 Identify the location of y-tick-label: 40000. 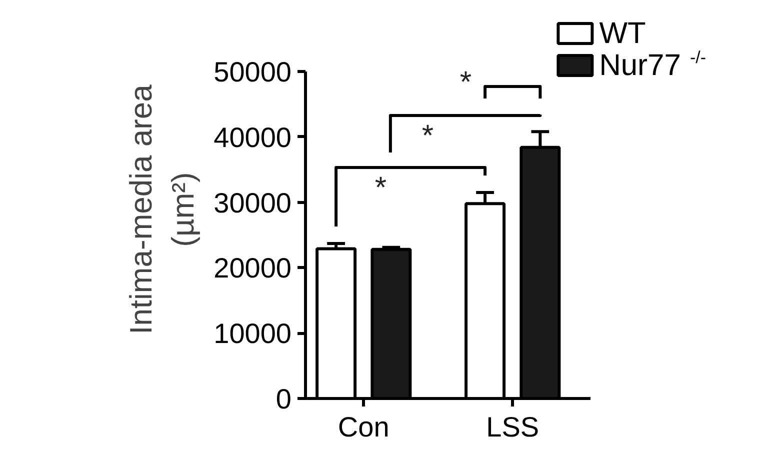
(253, 137).